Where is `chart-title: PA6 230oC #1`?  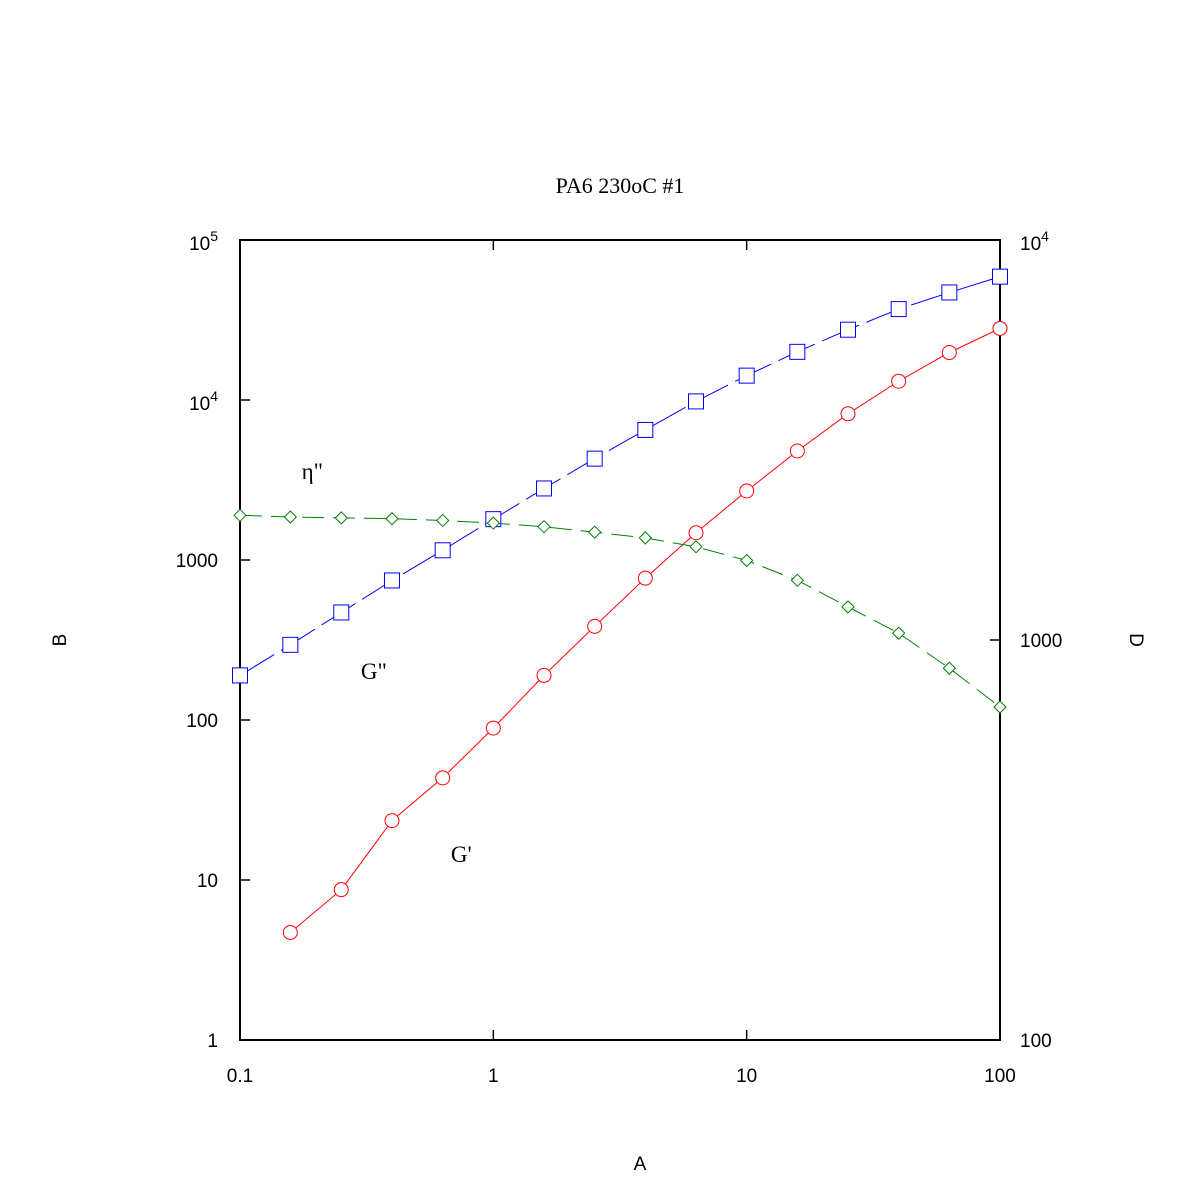
chart-title: PA6 230oC #1 is located at coordinates (620, 185).